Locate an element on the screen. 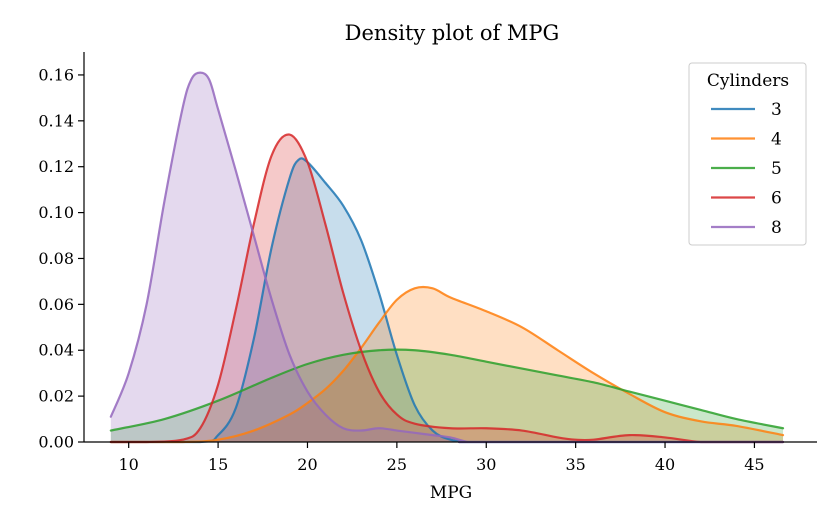 The width and height of the screenshot is (840, 525). y-tick-label: 0.04 is located at coordinates (56, 350).